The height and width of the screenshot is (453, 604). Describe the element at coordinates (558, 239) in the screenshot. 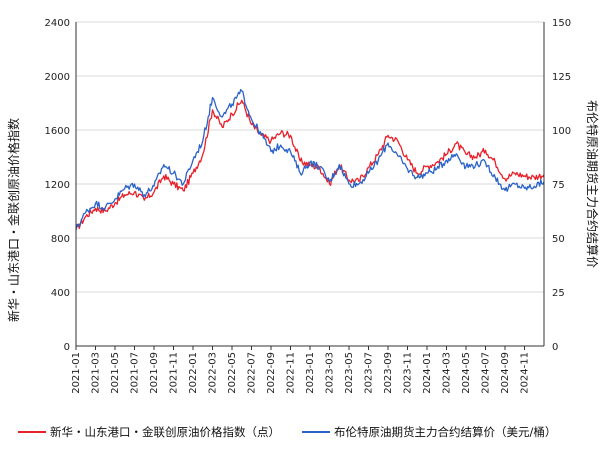

I see `right-tick-label: 50` at that location.